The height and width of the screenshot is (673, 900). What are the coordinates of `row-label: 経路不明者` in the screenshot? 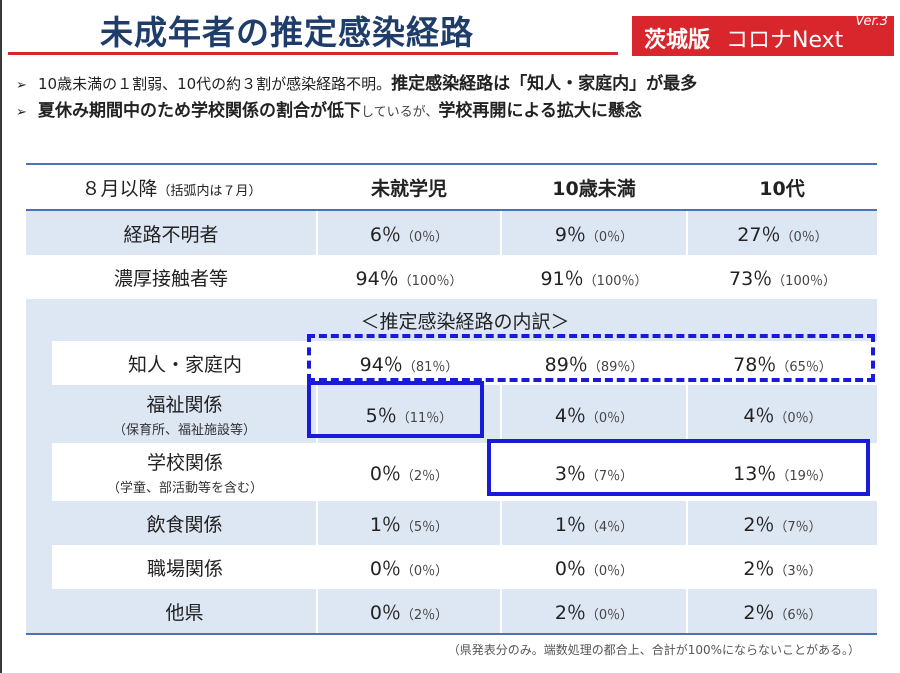 It's located at (172, 232).